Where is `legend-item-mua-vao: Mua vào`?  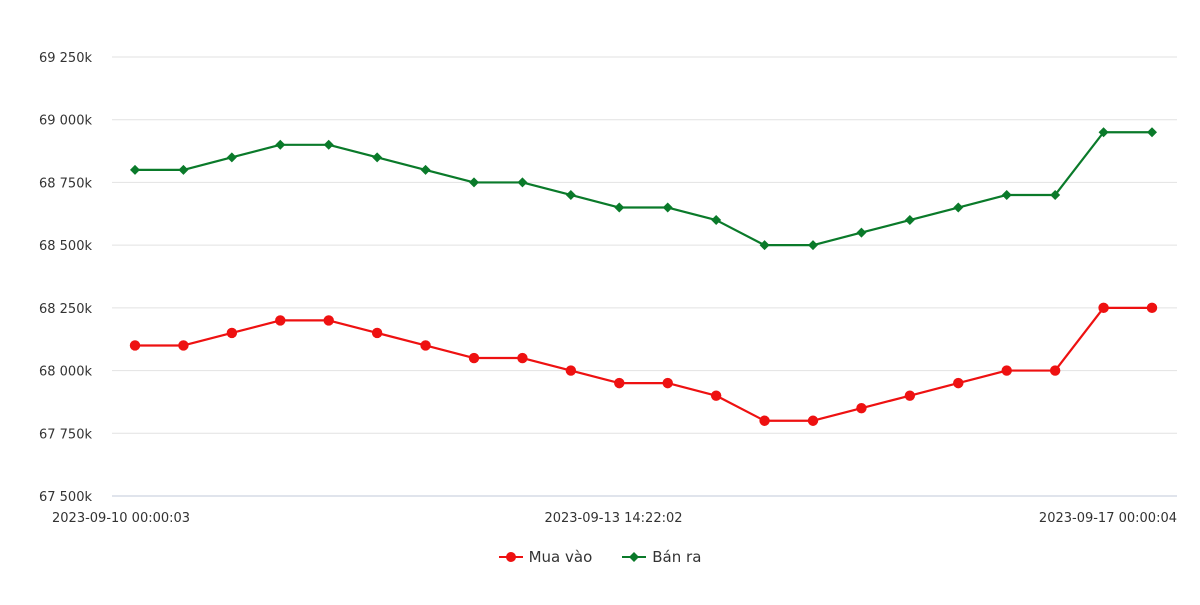
legend-item-mua-vao: Mua vào is located at coordinates (545, 557).